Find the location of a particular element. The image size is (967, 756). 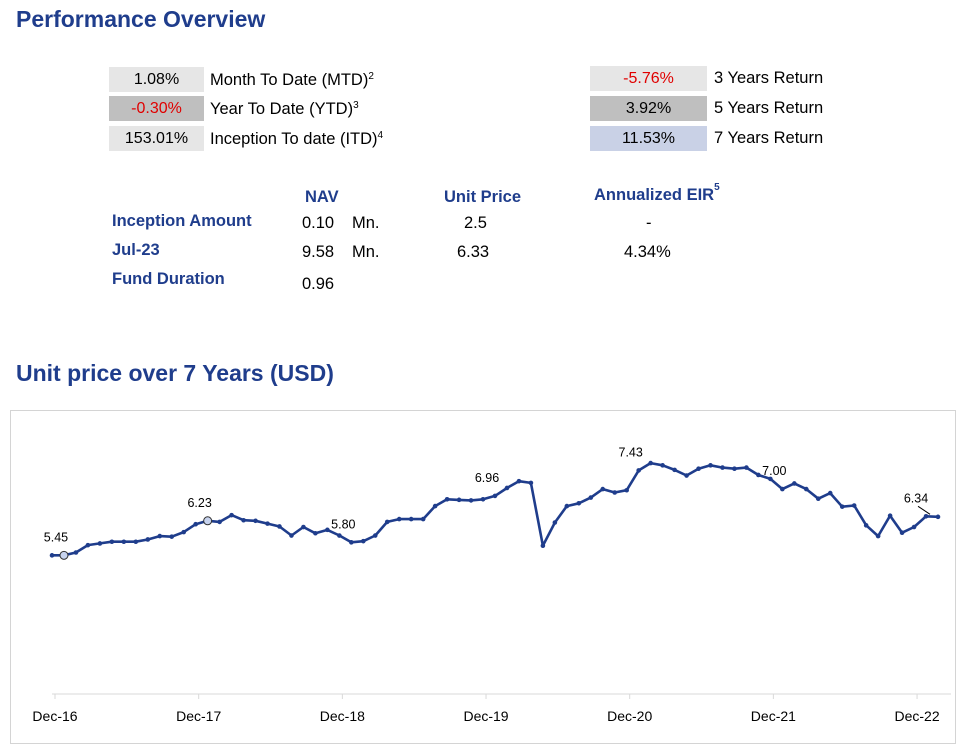

data-label: 5.80 is located at coordinates (343, 524).